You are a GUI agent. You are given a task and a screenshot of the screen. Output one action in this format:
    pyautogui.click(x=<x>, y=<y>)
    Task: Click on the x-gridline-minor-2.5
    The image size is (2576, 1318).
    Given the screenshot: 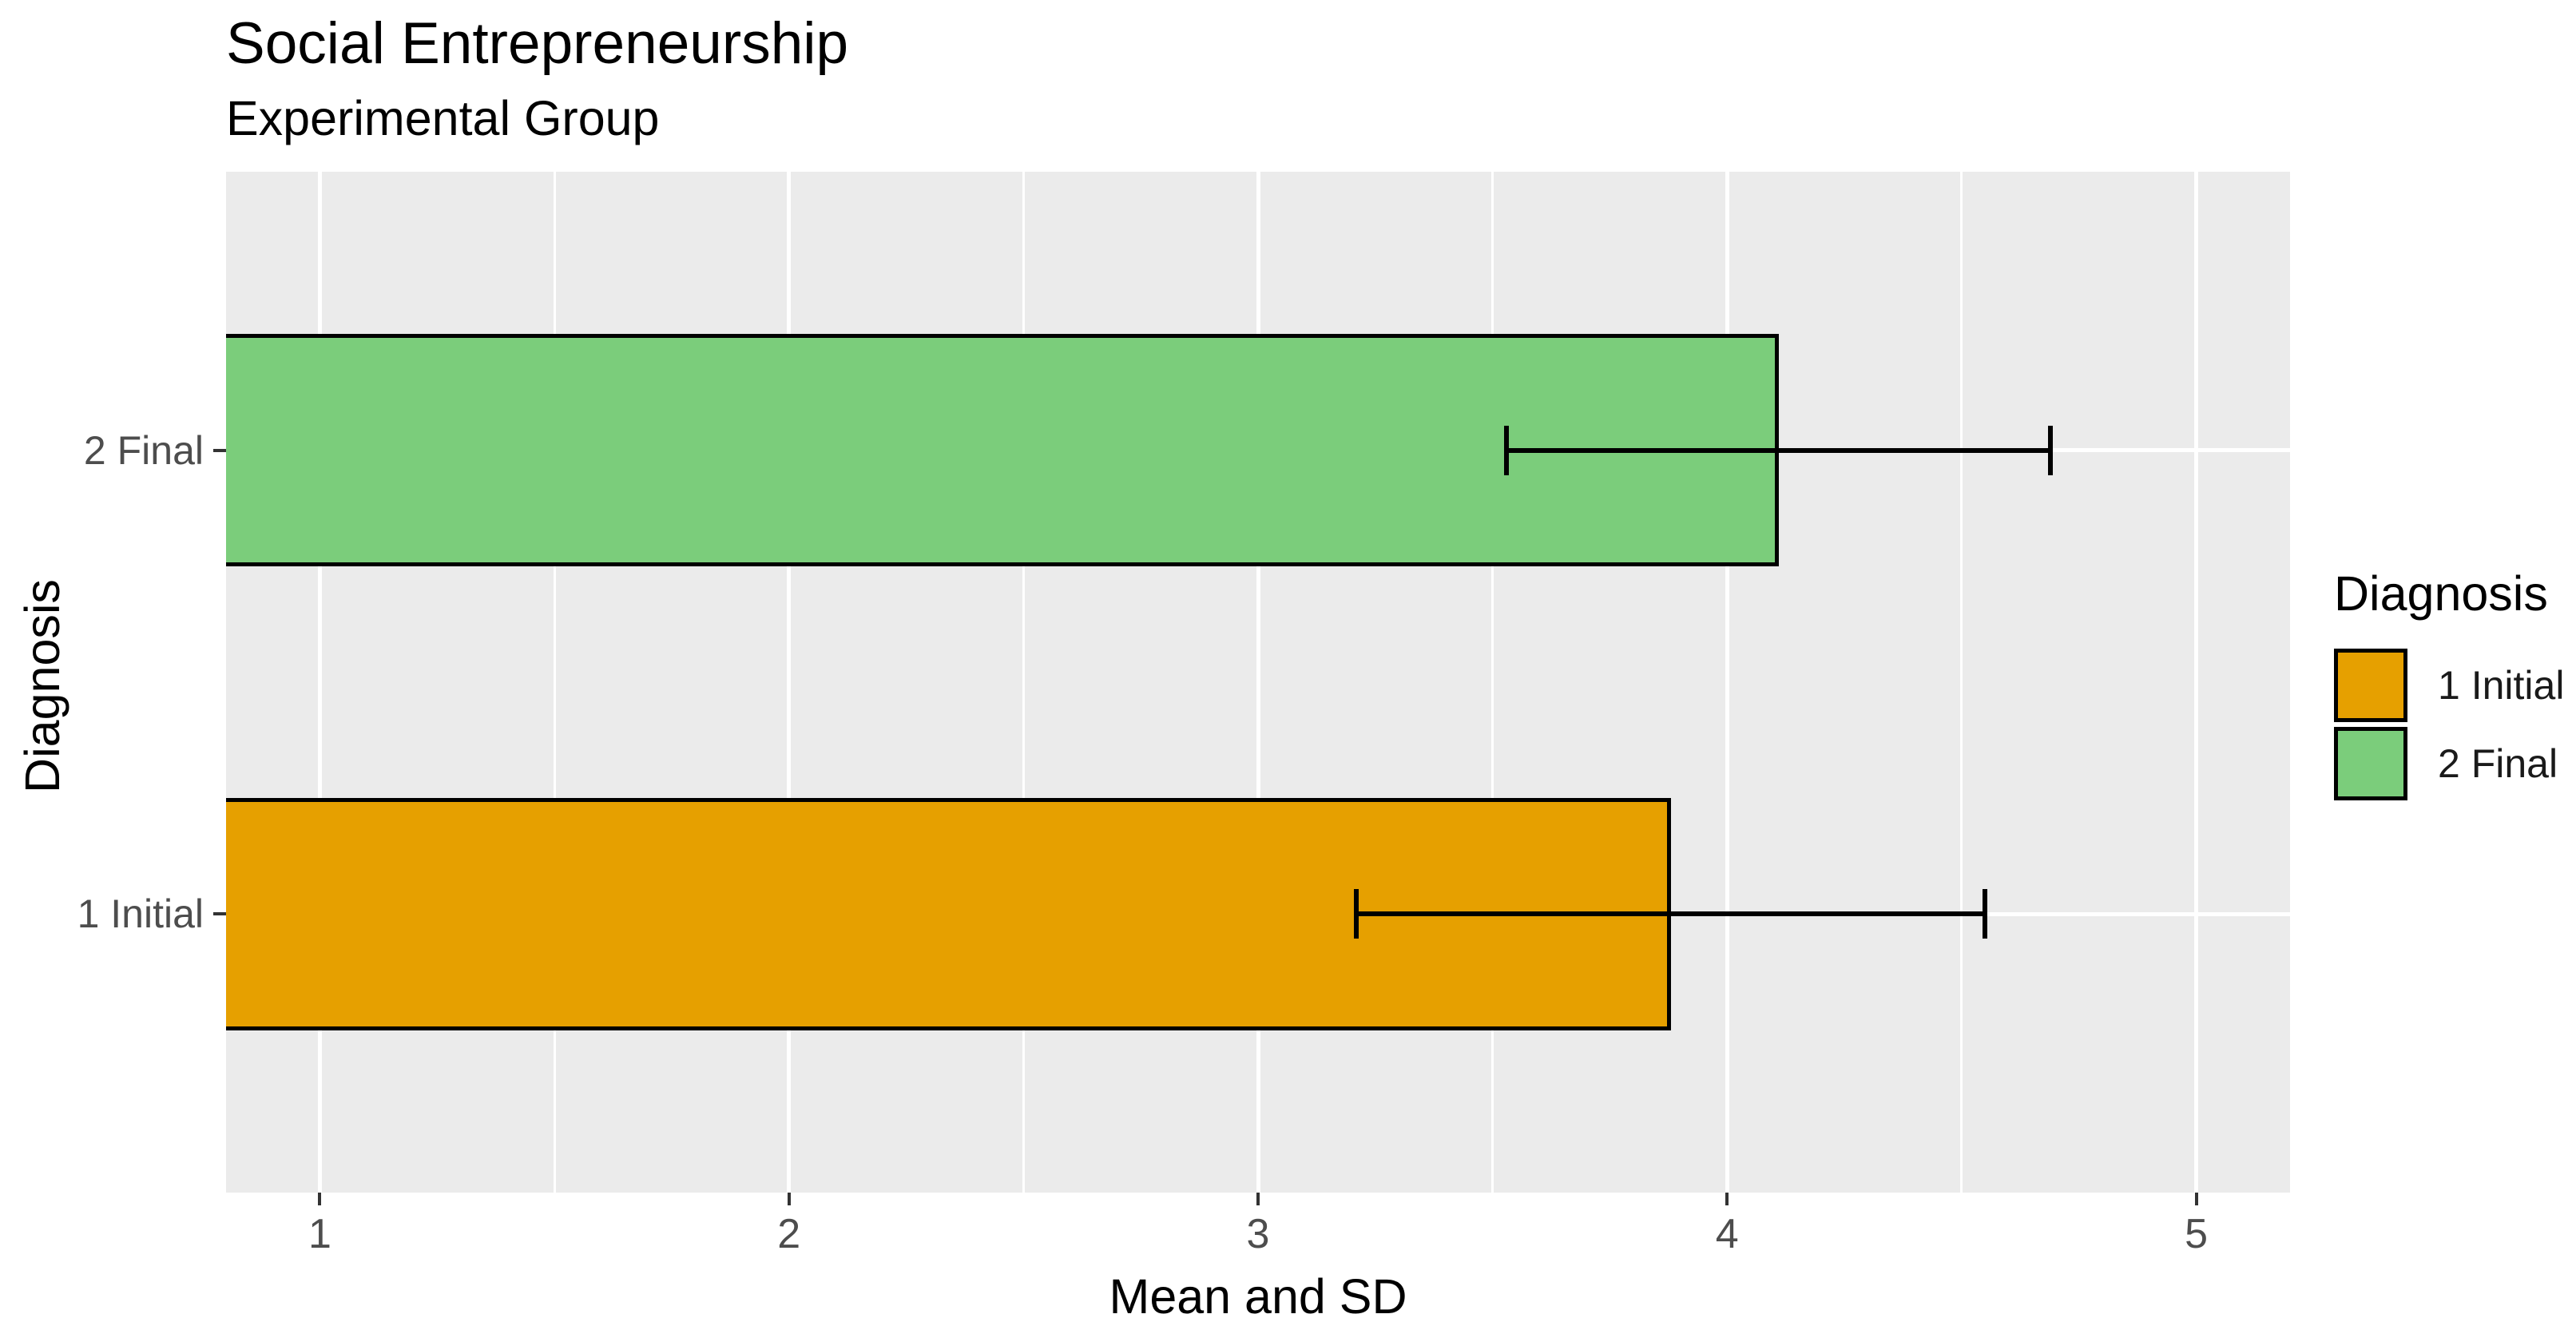 What is the action you would take?
    pyautogui.click(x=1024, y=682)
    